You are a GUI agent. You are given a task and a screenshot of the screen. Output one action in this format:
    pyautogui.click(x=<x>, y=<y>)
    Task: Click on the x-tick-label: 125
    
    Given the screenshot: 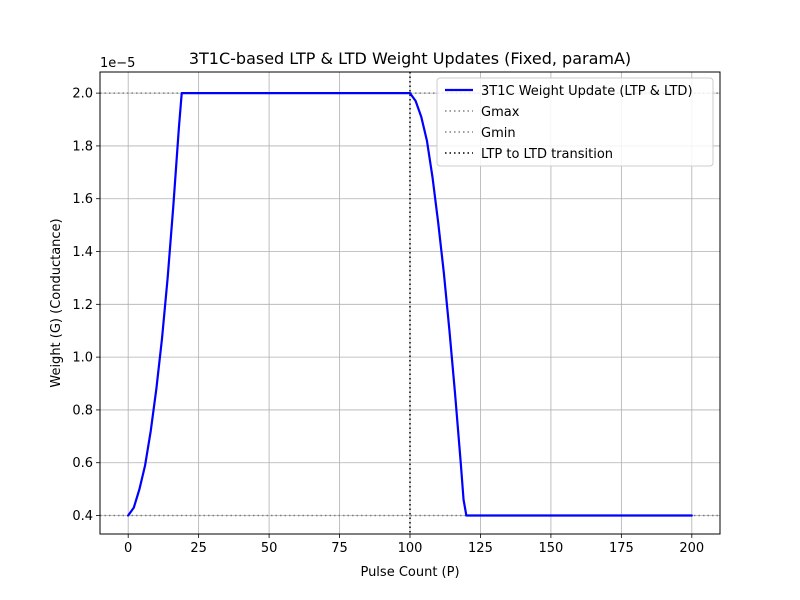 What is the action you would take?
    pyautogui.click(x=480, y=548)
    